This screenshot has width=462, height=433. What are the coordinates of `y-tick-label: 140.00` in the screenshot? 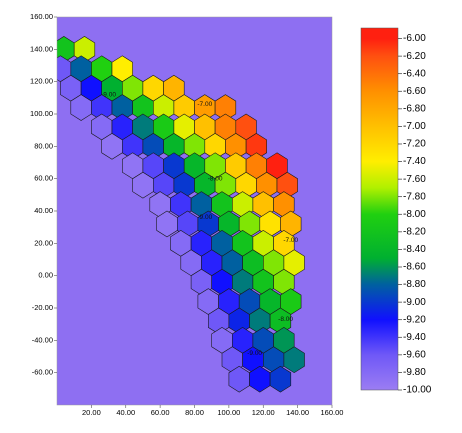 It's located at (41, 48).